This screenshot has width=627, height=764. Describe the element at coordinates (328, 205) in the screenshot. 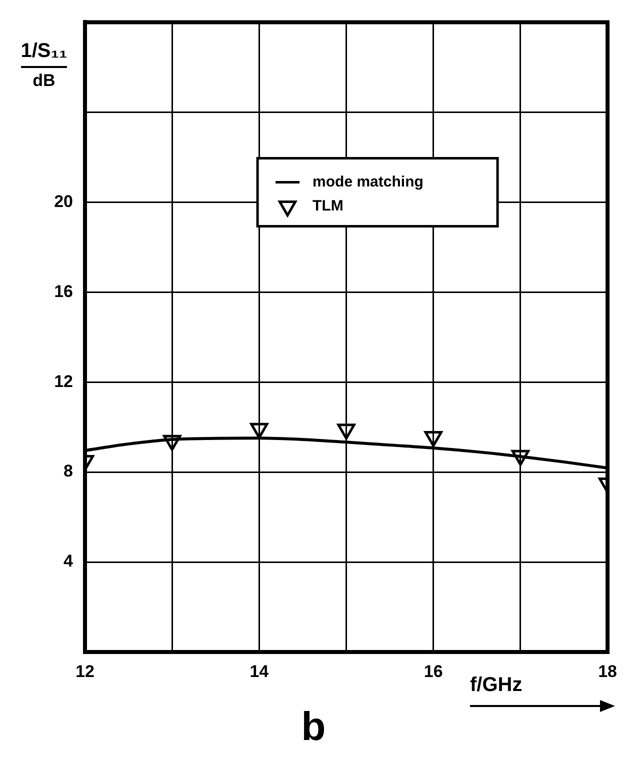

I see `legend-label: TLM` at that location.